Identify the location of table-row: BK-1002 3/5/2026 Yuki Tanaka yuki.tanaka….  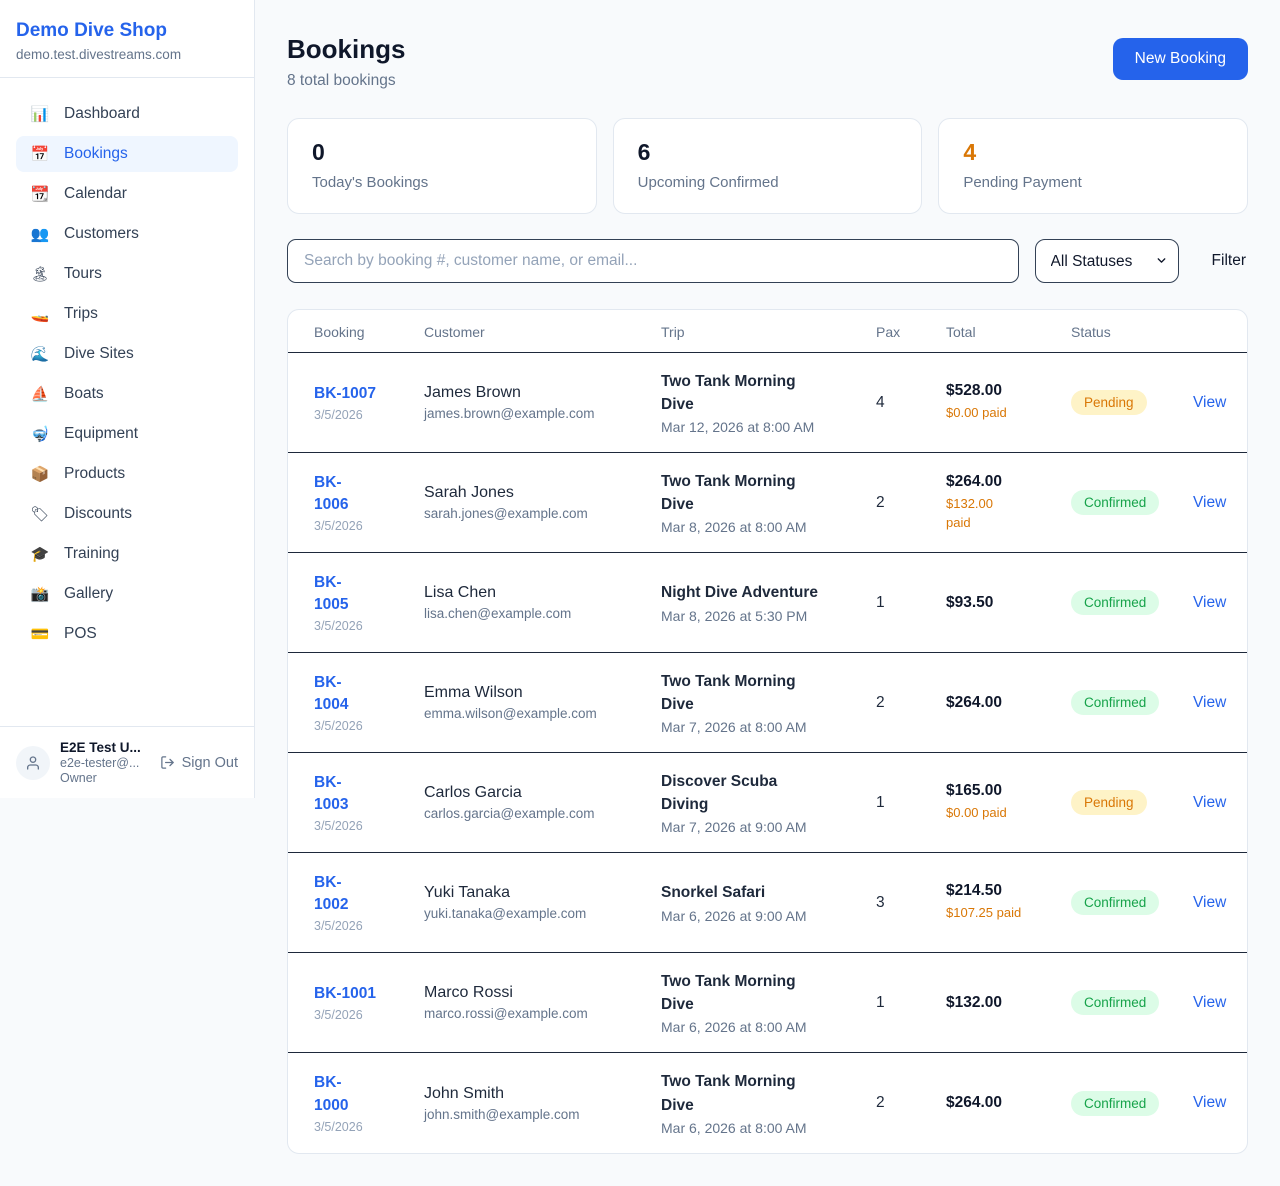
(767, 903).